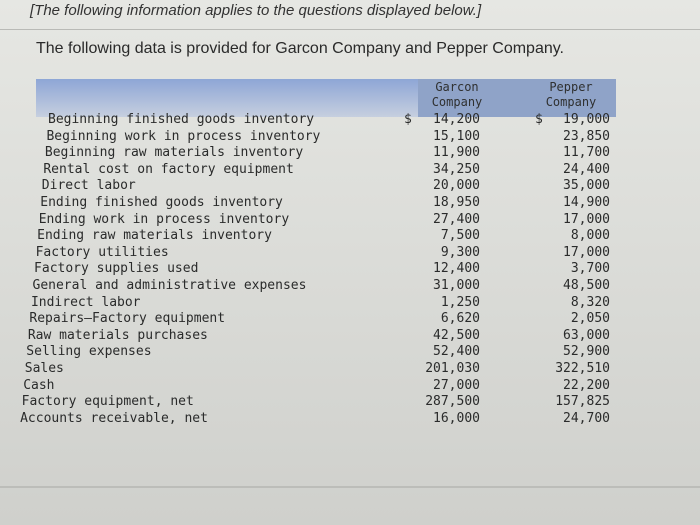  What do you see at coordinates (456, 186) in the screenshot?
I see `garcon-value: 20,000` at bounding box center [456, 186].